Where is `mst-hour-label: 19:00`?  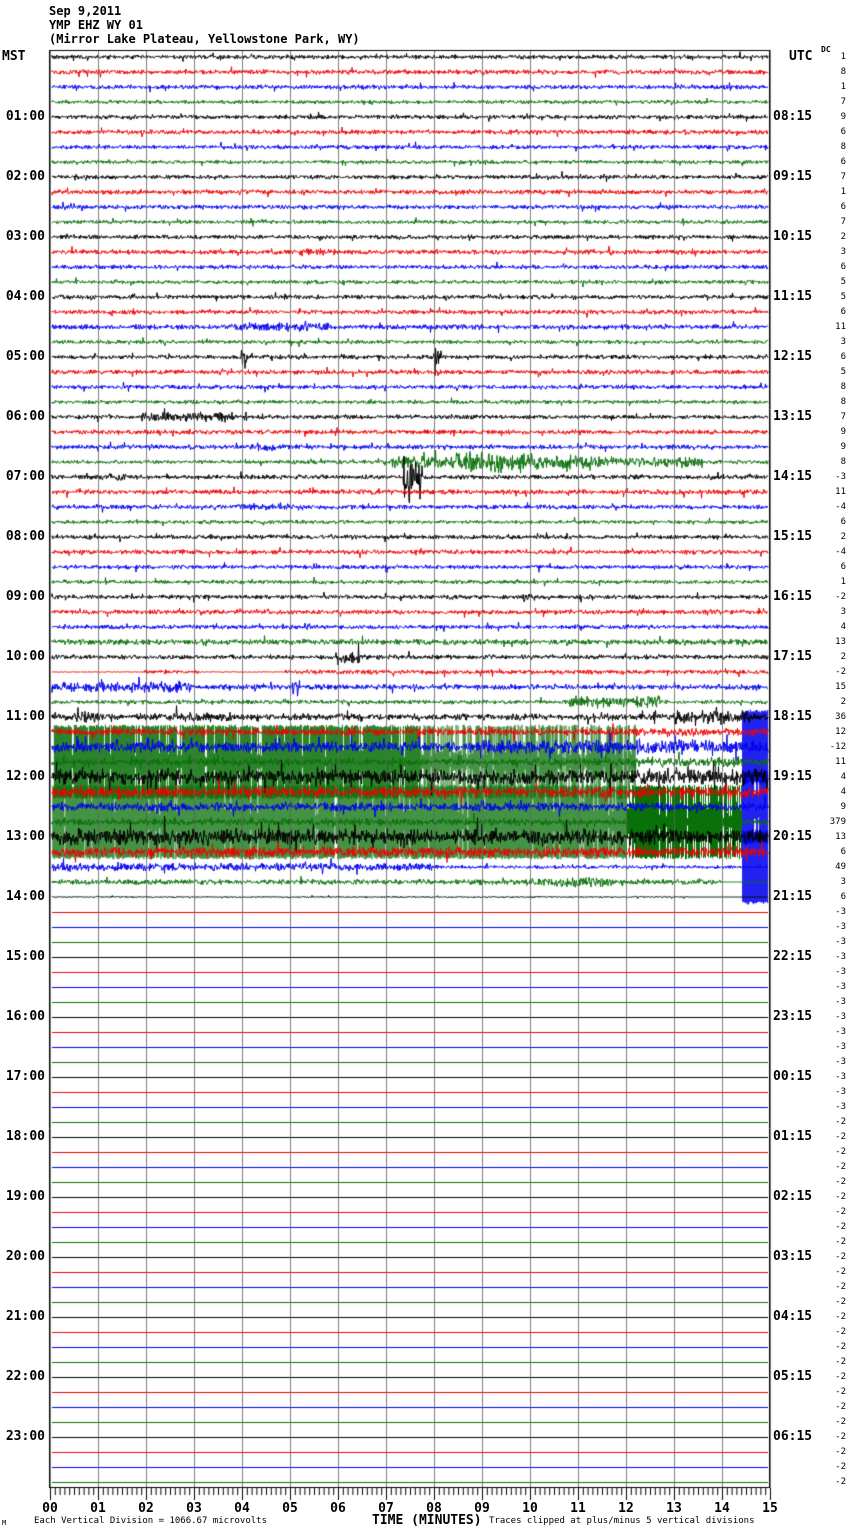
mst-hour-label: 19:00 is located at coordinates (25, 1196).